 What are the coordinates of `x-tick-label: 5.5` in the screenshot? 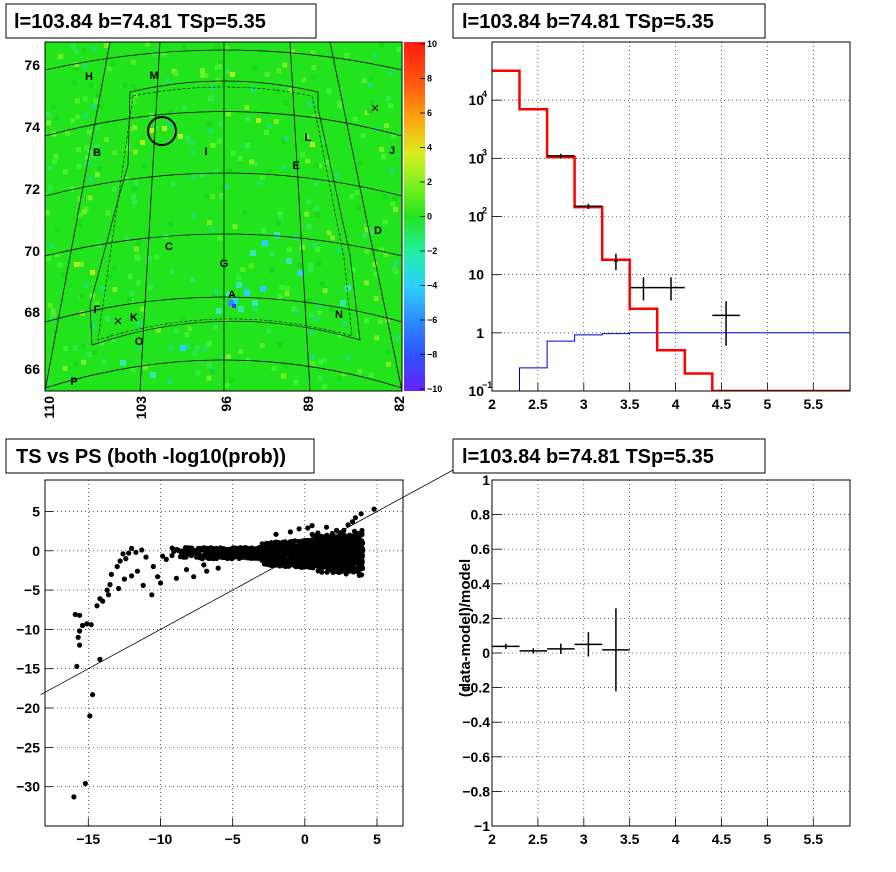 It's located at (814, 404).